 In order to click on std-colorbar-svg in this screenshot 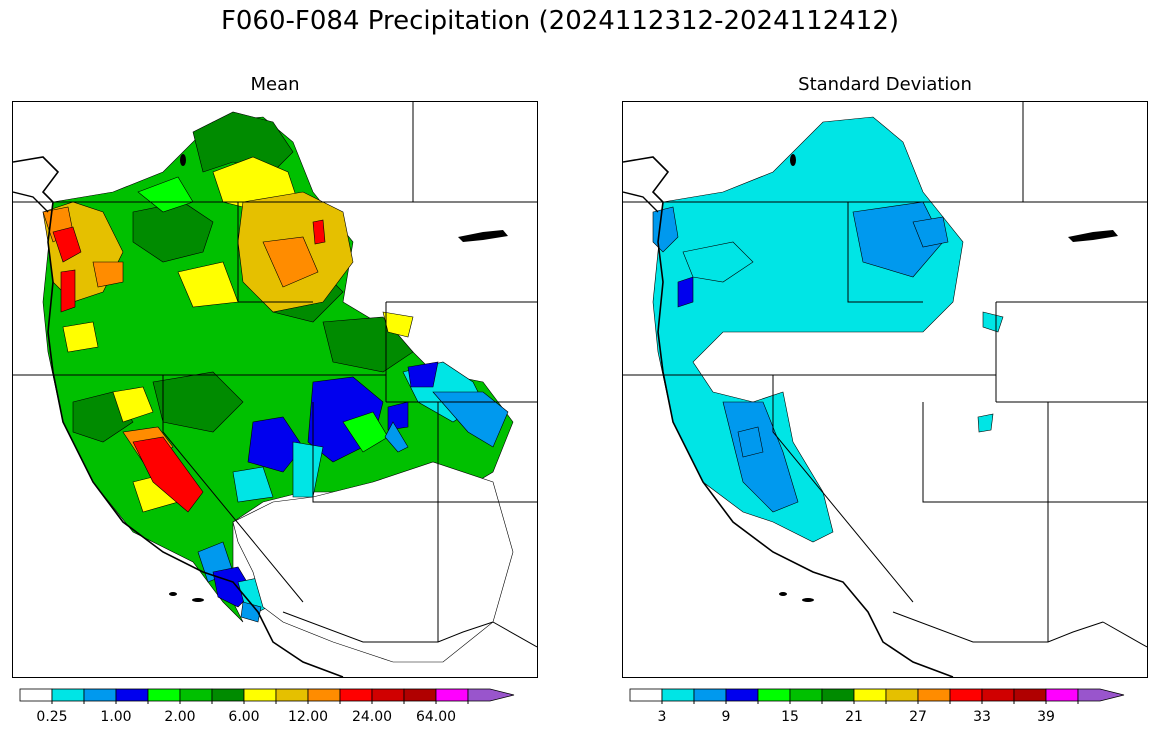, I will do `click(877, 696)`.